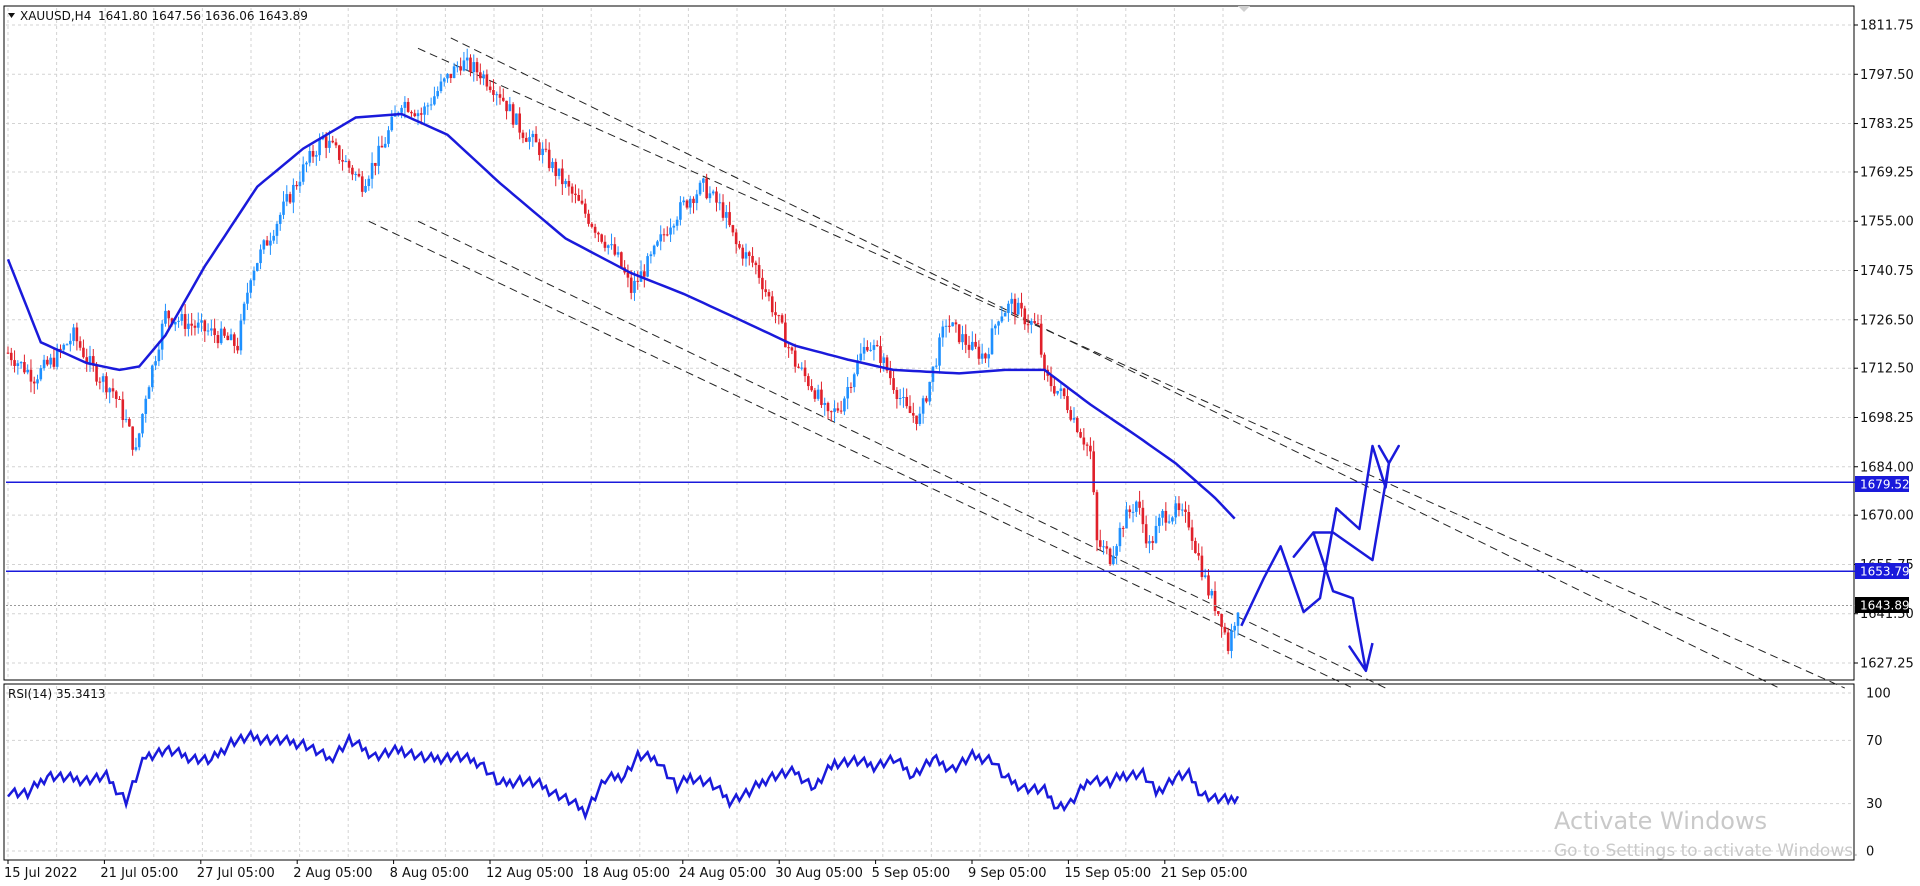 This screenshot has height=886, width=1920. Describe the element at coordinates (41, 873) in the screenshot. I see `time-axis-label: 15 Jul 2022` at that location.